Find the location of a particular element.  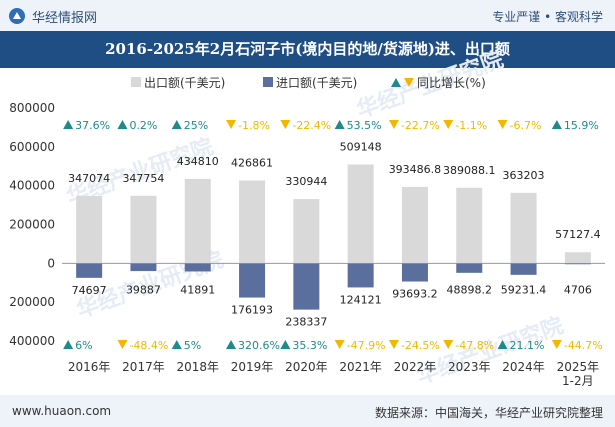

legend-swatch-import is located at coordinates (268, 82).